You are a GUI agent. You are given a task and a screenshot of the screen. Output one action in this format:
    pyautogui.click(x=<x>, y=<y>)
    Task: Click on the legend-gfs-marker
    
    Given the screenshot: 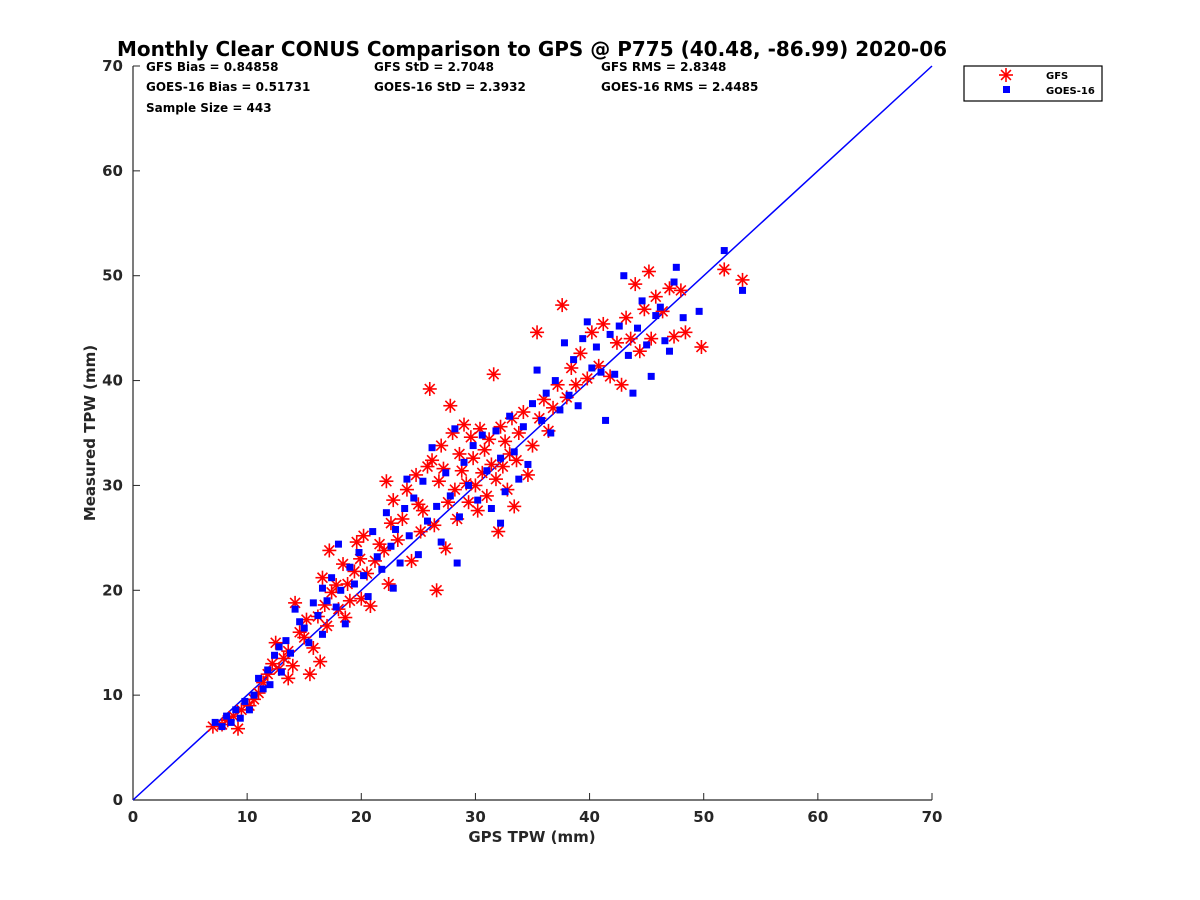 What is the action you would take?
    pyautogui.click(x=1006, y=75)
    